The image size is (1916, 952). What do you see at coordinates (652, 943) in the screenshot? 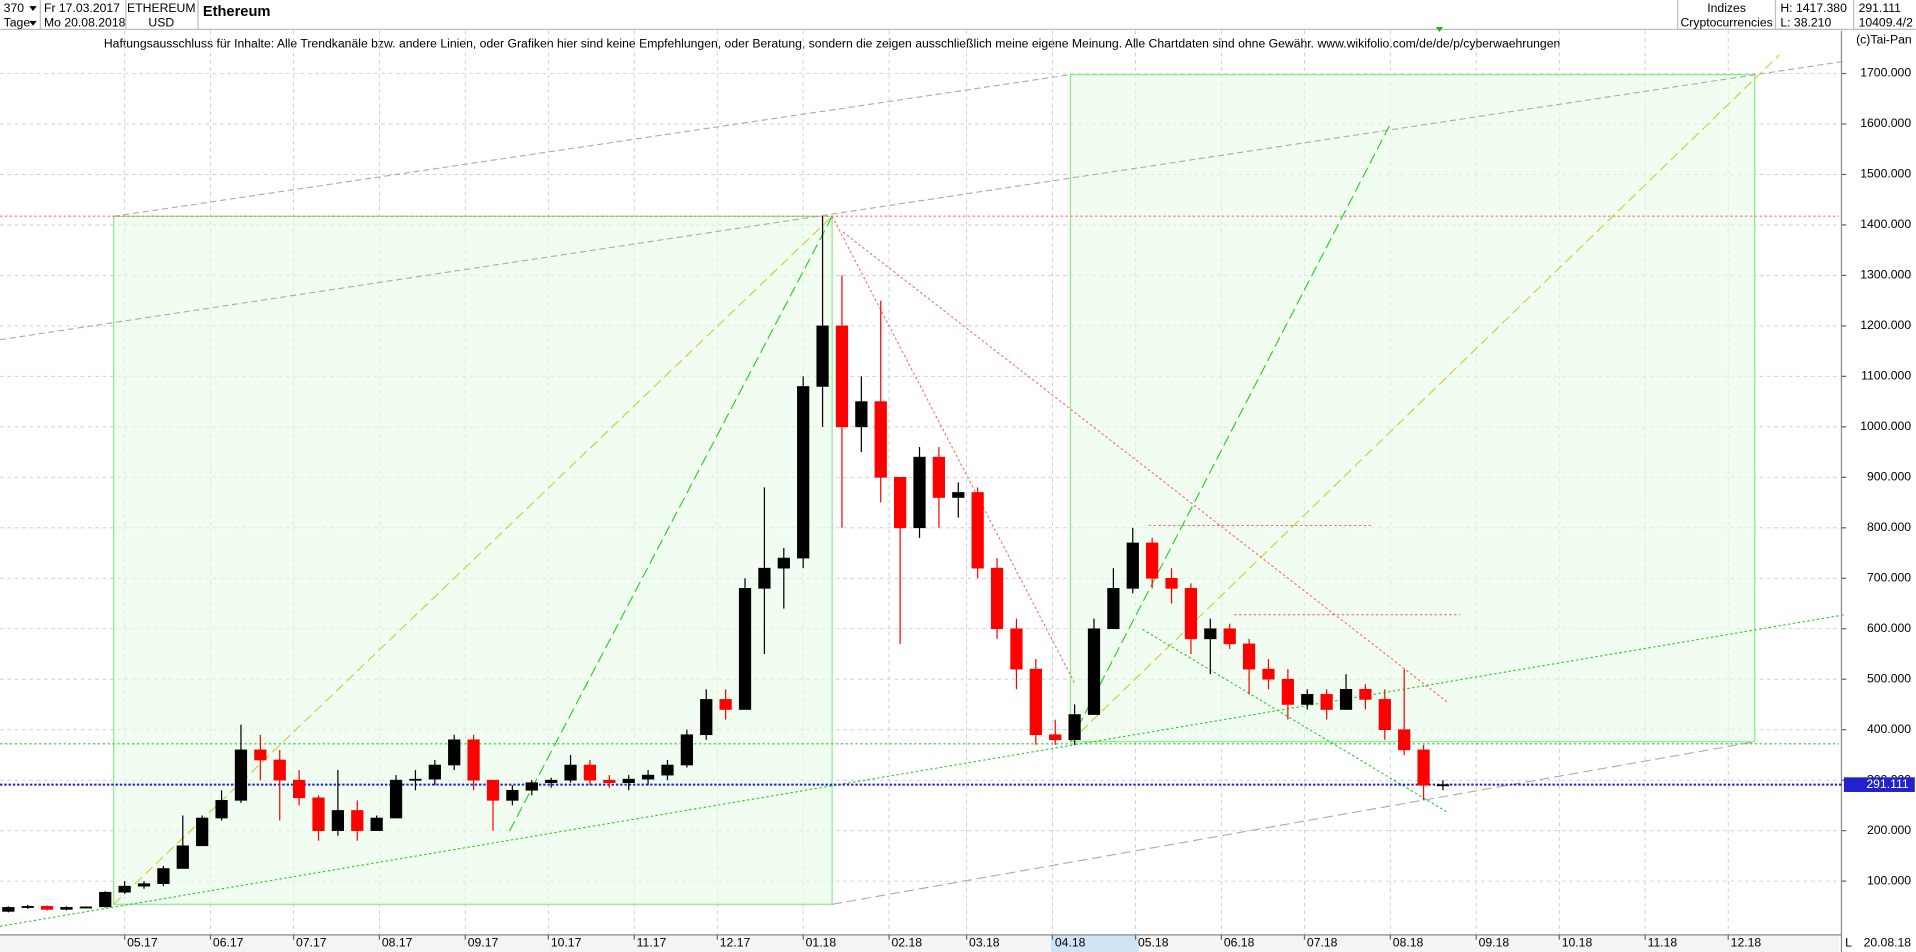
I see `x-tick-label: 11.17` at bounding box center [652, 943].